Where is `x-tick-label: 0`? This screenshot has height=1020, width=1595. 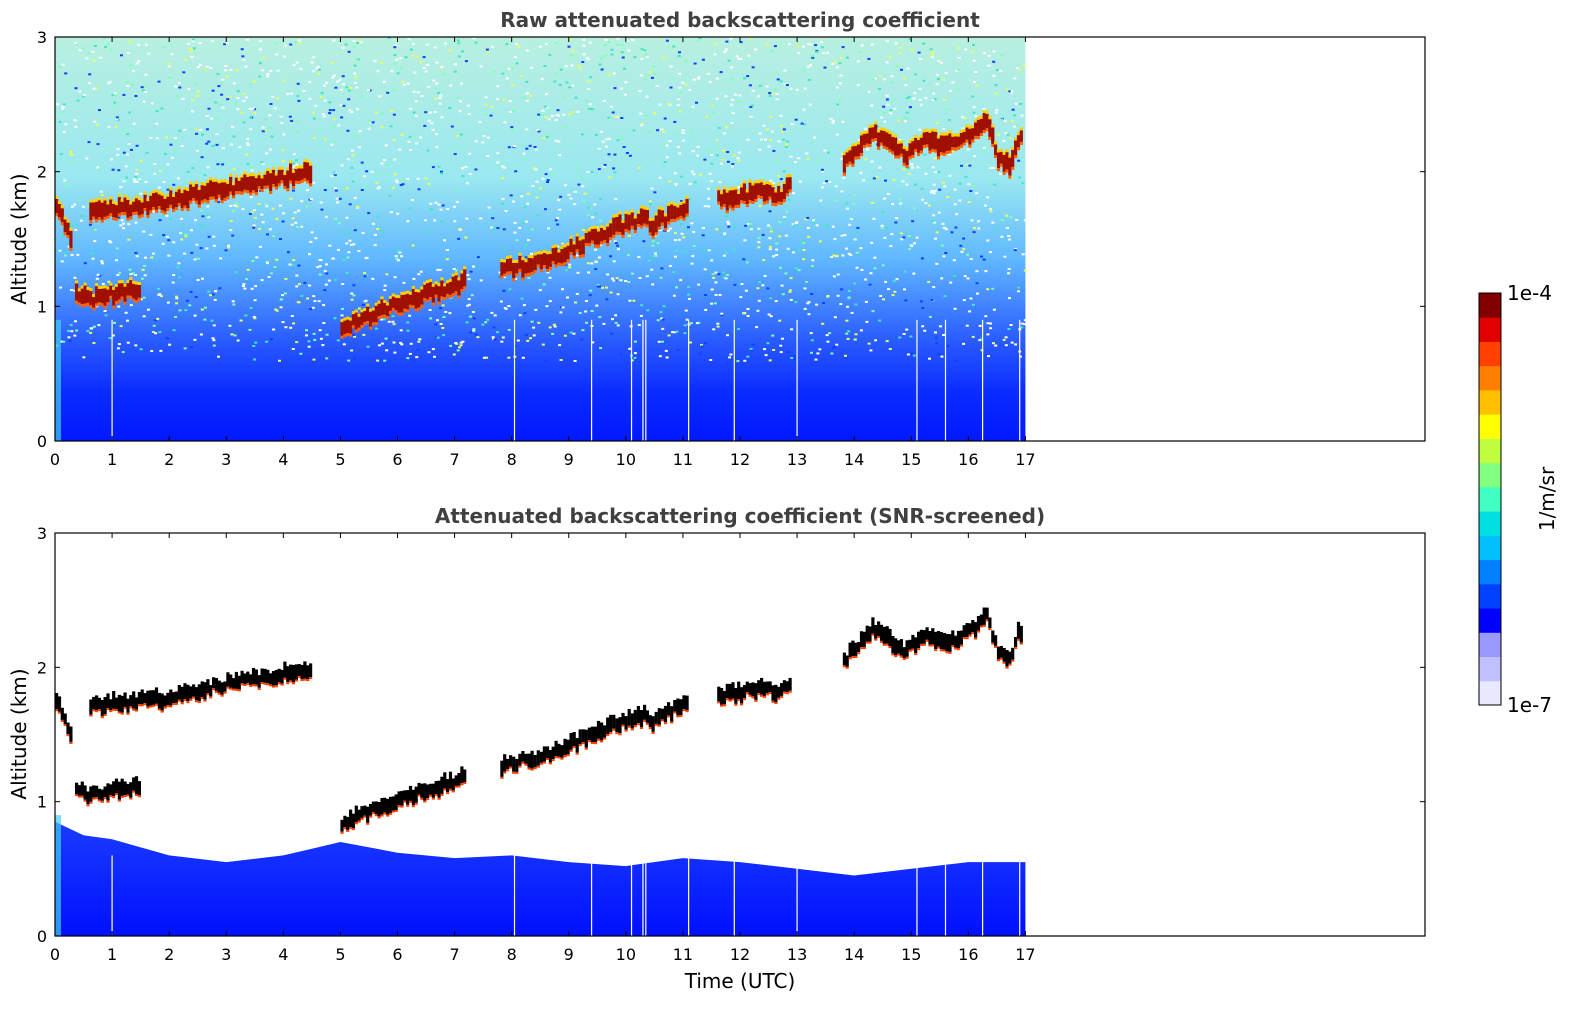
x-tick-label: 0 is located at coordinates (55, 954).